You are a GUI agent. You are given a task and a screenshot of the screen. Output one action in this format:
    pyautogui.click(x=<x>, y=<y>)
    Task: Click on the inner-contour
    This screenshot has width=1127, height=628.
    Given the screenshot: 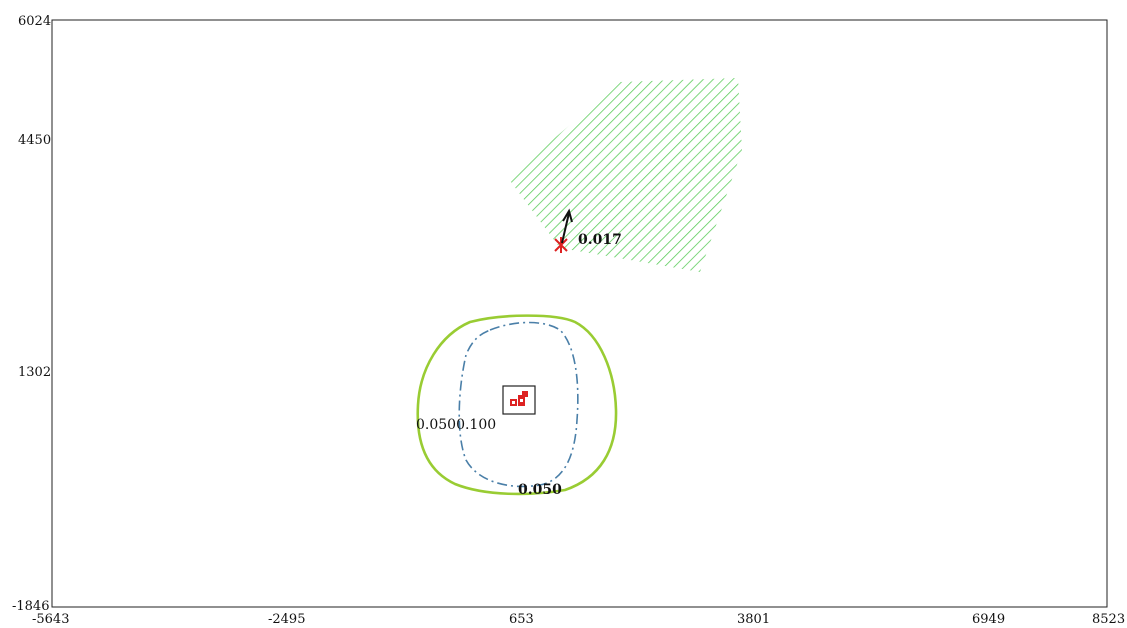 What is the action you would take?
    pyautogui.click(x=518, y=404)
    